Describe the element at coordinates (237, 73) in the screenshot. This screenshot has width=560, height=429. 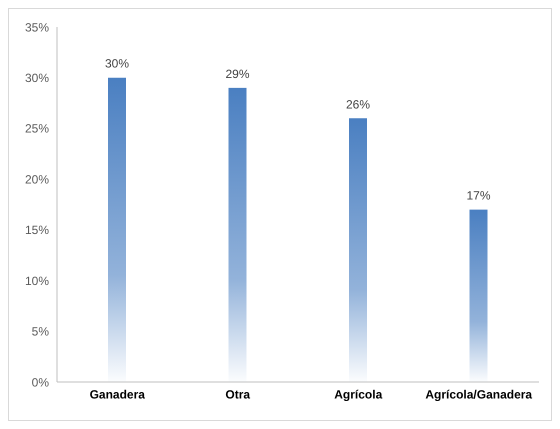
I see `data-label: 29%` at that location.